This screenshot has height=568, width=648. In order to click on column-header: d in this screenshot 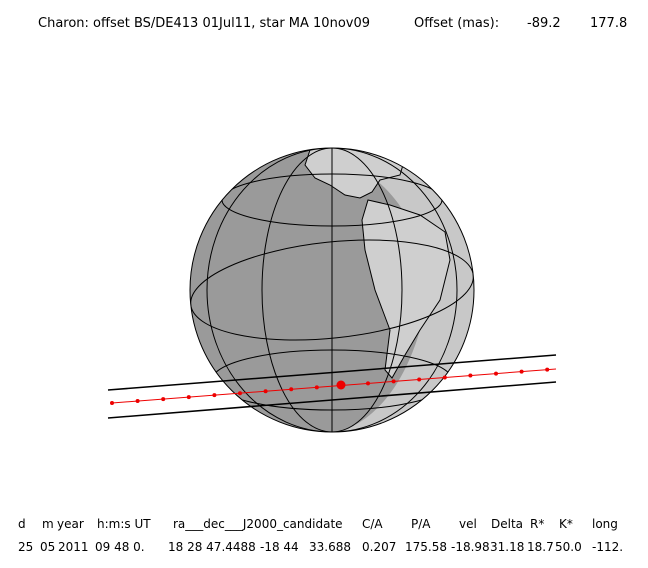, I will do `click(22, 524)`.